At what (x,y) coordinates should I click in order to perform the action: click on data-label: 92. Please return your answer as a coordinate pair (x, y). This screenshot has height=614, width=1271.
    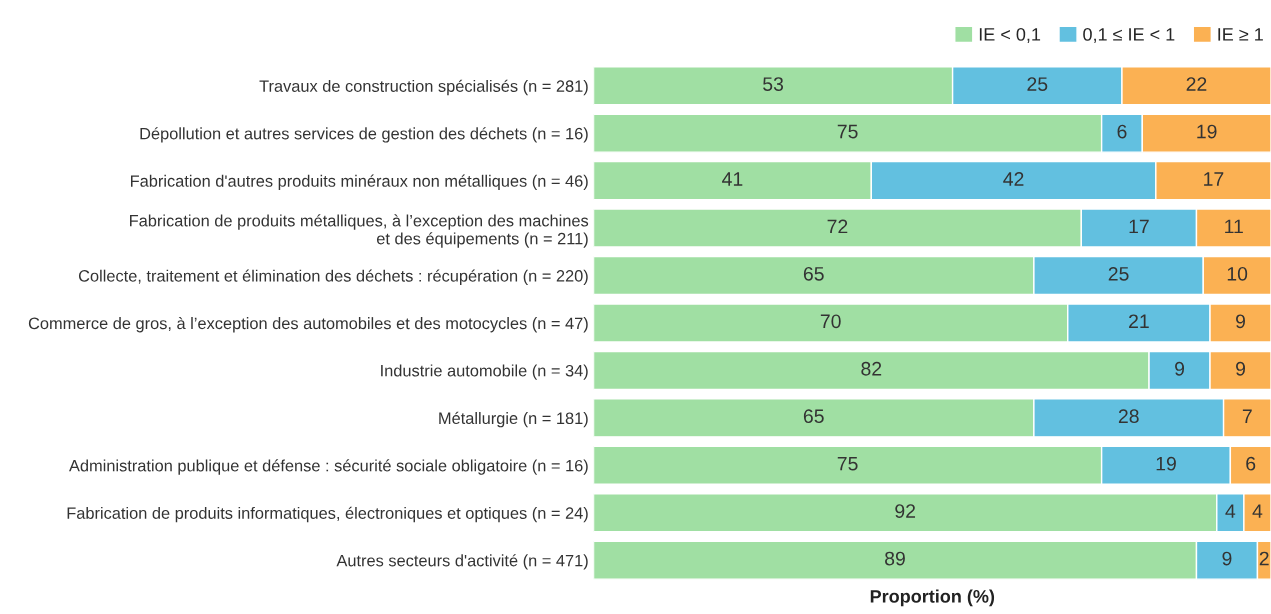
    Looking at the image, I should click on (905, 511).